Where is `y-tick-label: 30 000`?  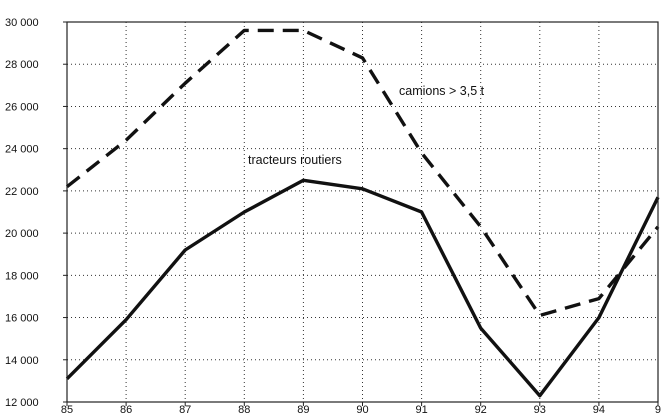
y-tick-label: 30 000 is located at coordinates (22, 23).